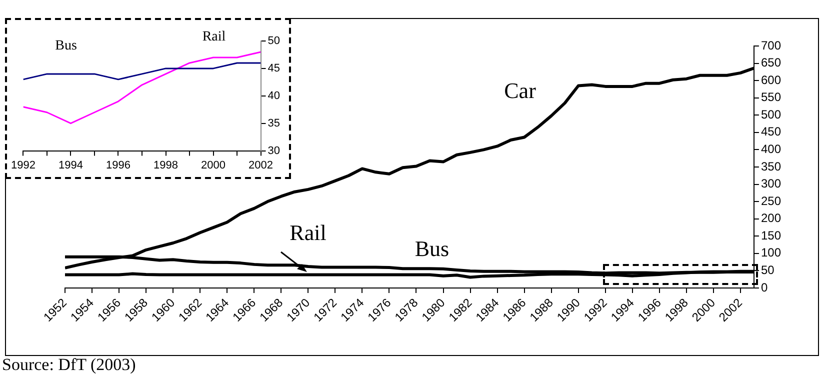 This screenshot has height=374, width=833. What do you see at coordinates (771, 63) in the screenshot?
I see `y-tick-label: 650` at bounding box center [771, 63].